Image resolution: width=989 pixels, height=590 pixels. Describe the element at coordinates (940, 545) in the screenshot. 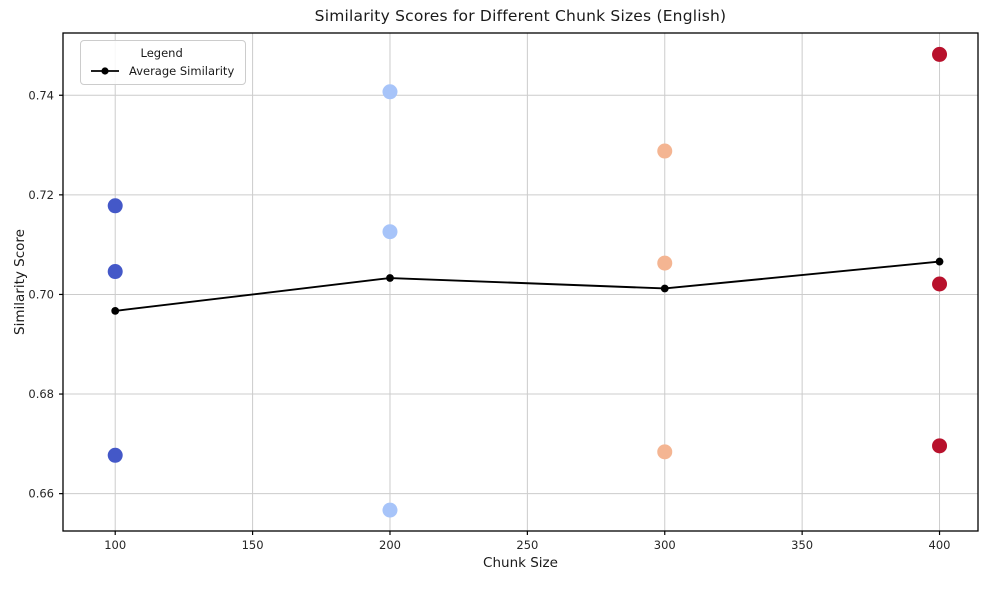

I see `x-tick-label: 400` at that location.